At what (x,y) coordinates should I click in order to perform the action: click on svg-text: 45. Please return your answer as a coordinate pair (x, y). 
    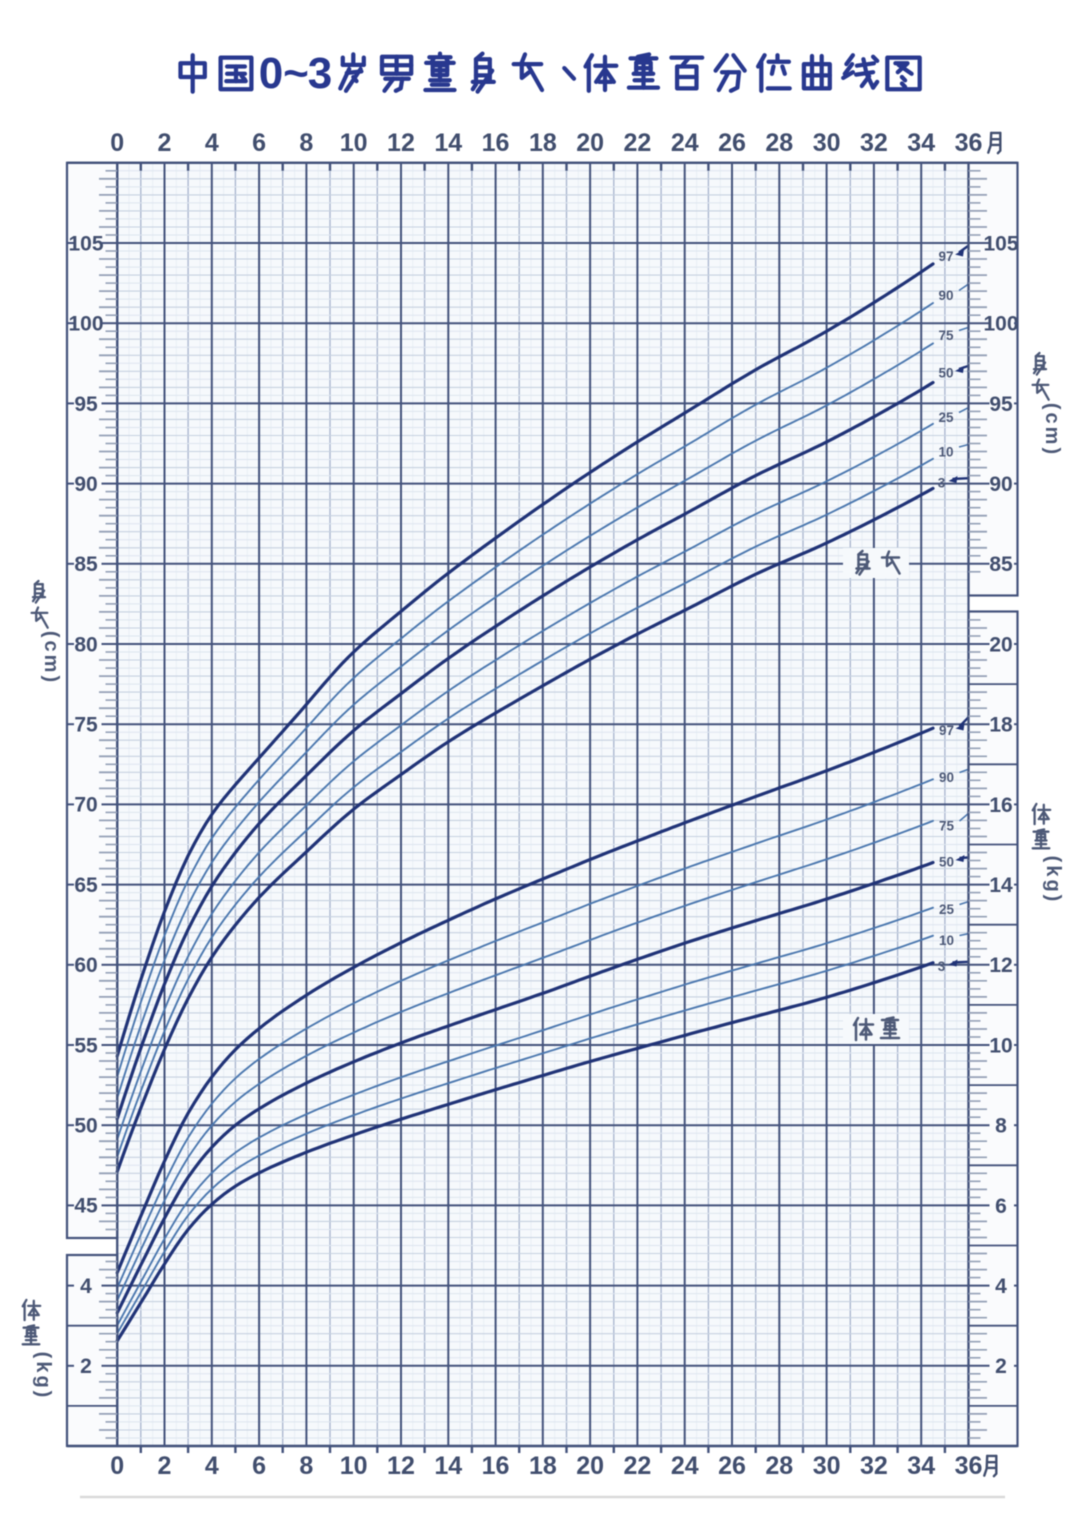
    Looking at the image, I should click on (86, 1206).